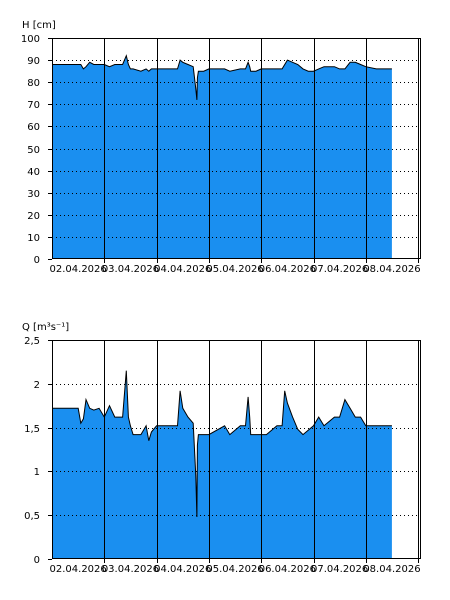 This screenshot has width=450, height=600. What do you see at coordinates (33, 216) in the screenshot?
I see `level-ytick-label: 20` at bounding box center [33, 216].